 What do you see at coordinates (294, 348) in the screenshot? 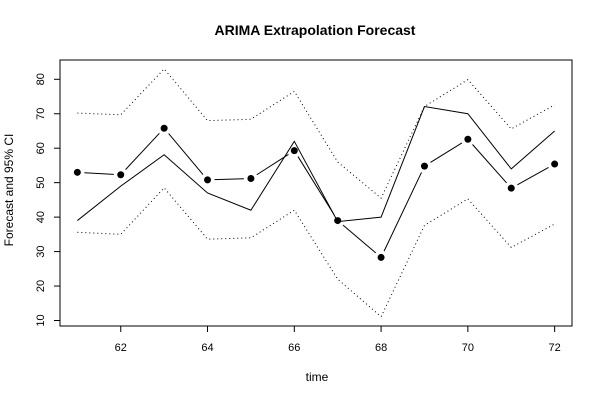
I see `x-tick-label-2: 66` at bounding box center [294, 348].